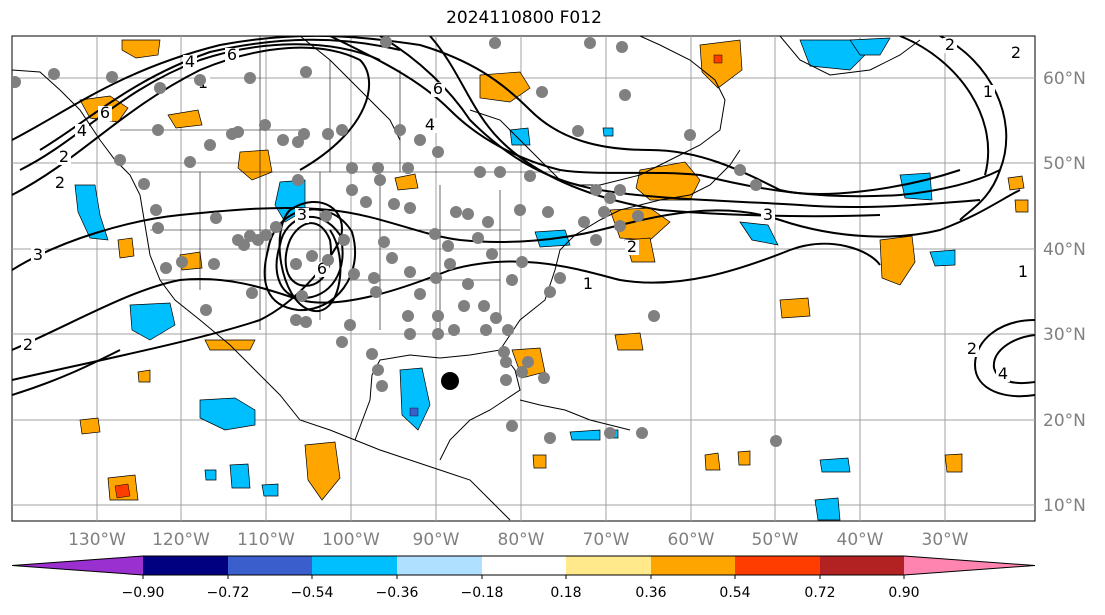 This screenshot has width=1105, height=615. I want to click on latitude-label: 50°N, so click(1064, 164).